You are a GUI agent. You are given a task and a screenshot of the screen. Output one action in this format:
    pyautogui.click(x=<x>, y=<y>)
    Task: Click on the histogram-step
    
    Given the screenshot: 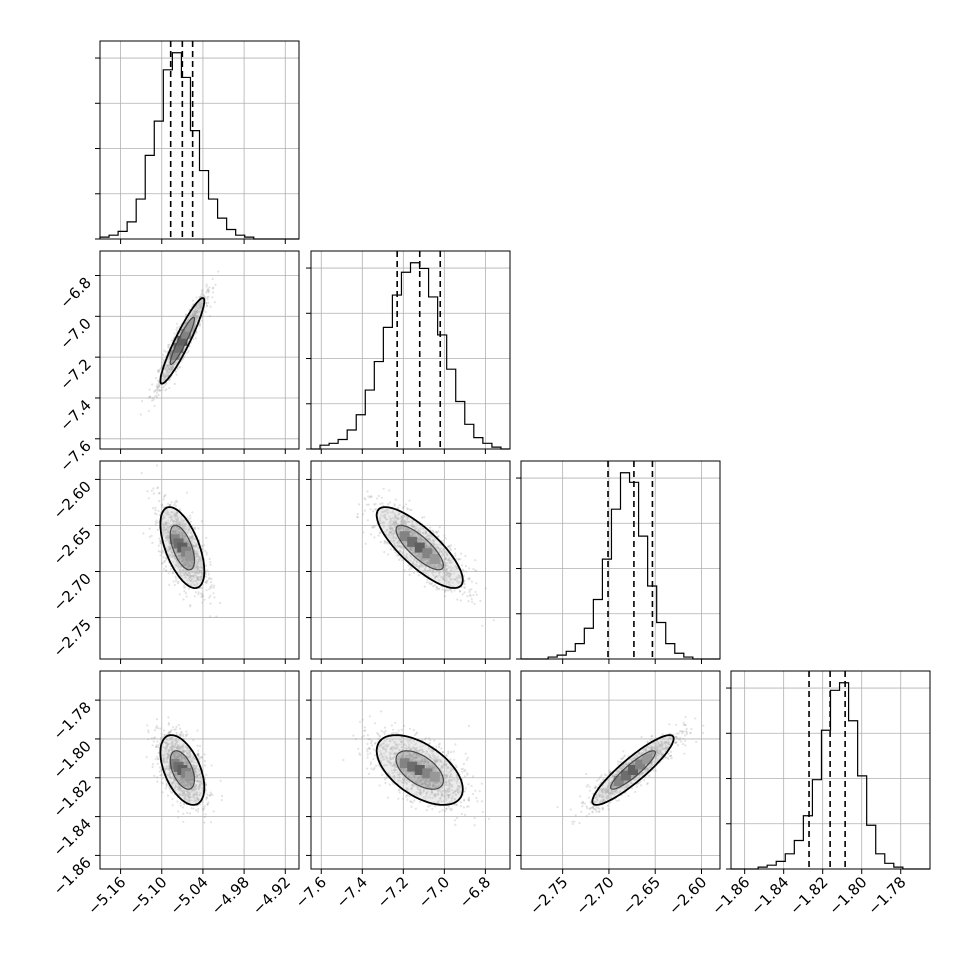 What is the action you would take?
    pyautogui.click(x=410, y=356)
    